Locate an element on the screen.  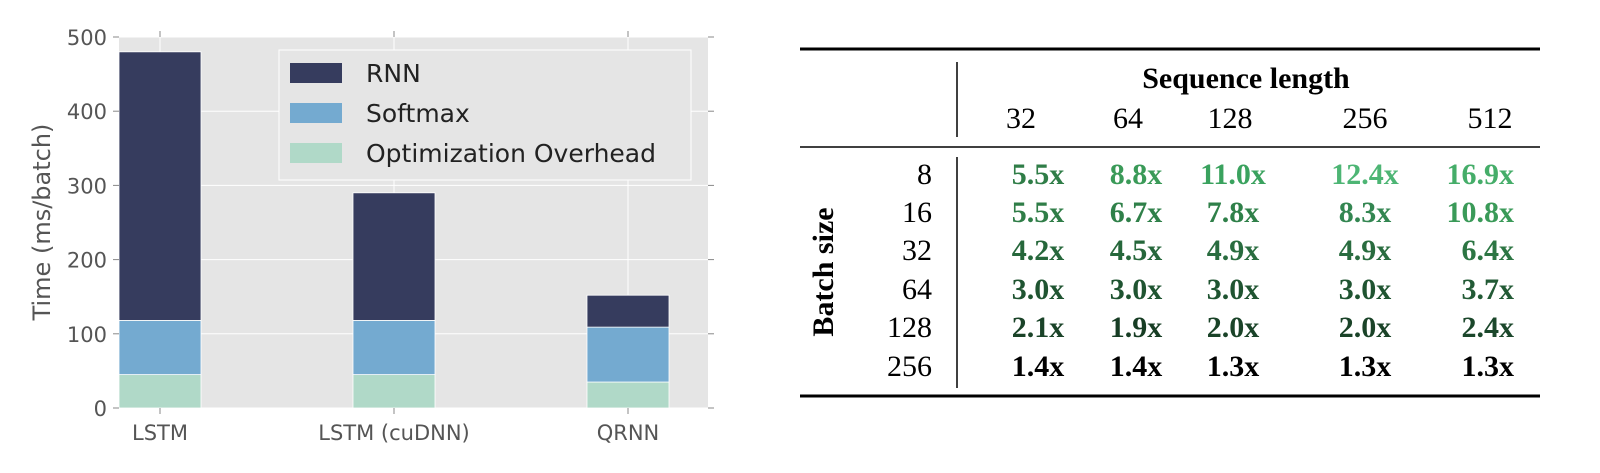
speedup-cell: 8.3x is located at coordinates (1365, 212).